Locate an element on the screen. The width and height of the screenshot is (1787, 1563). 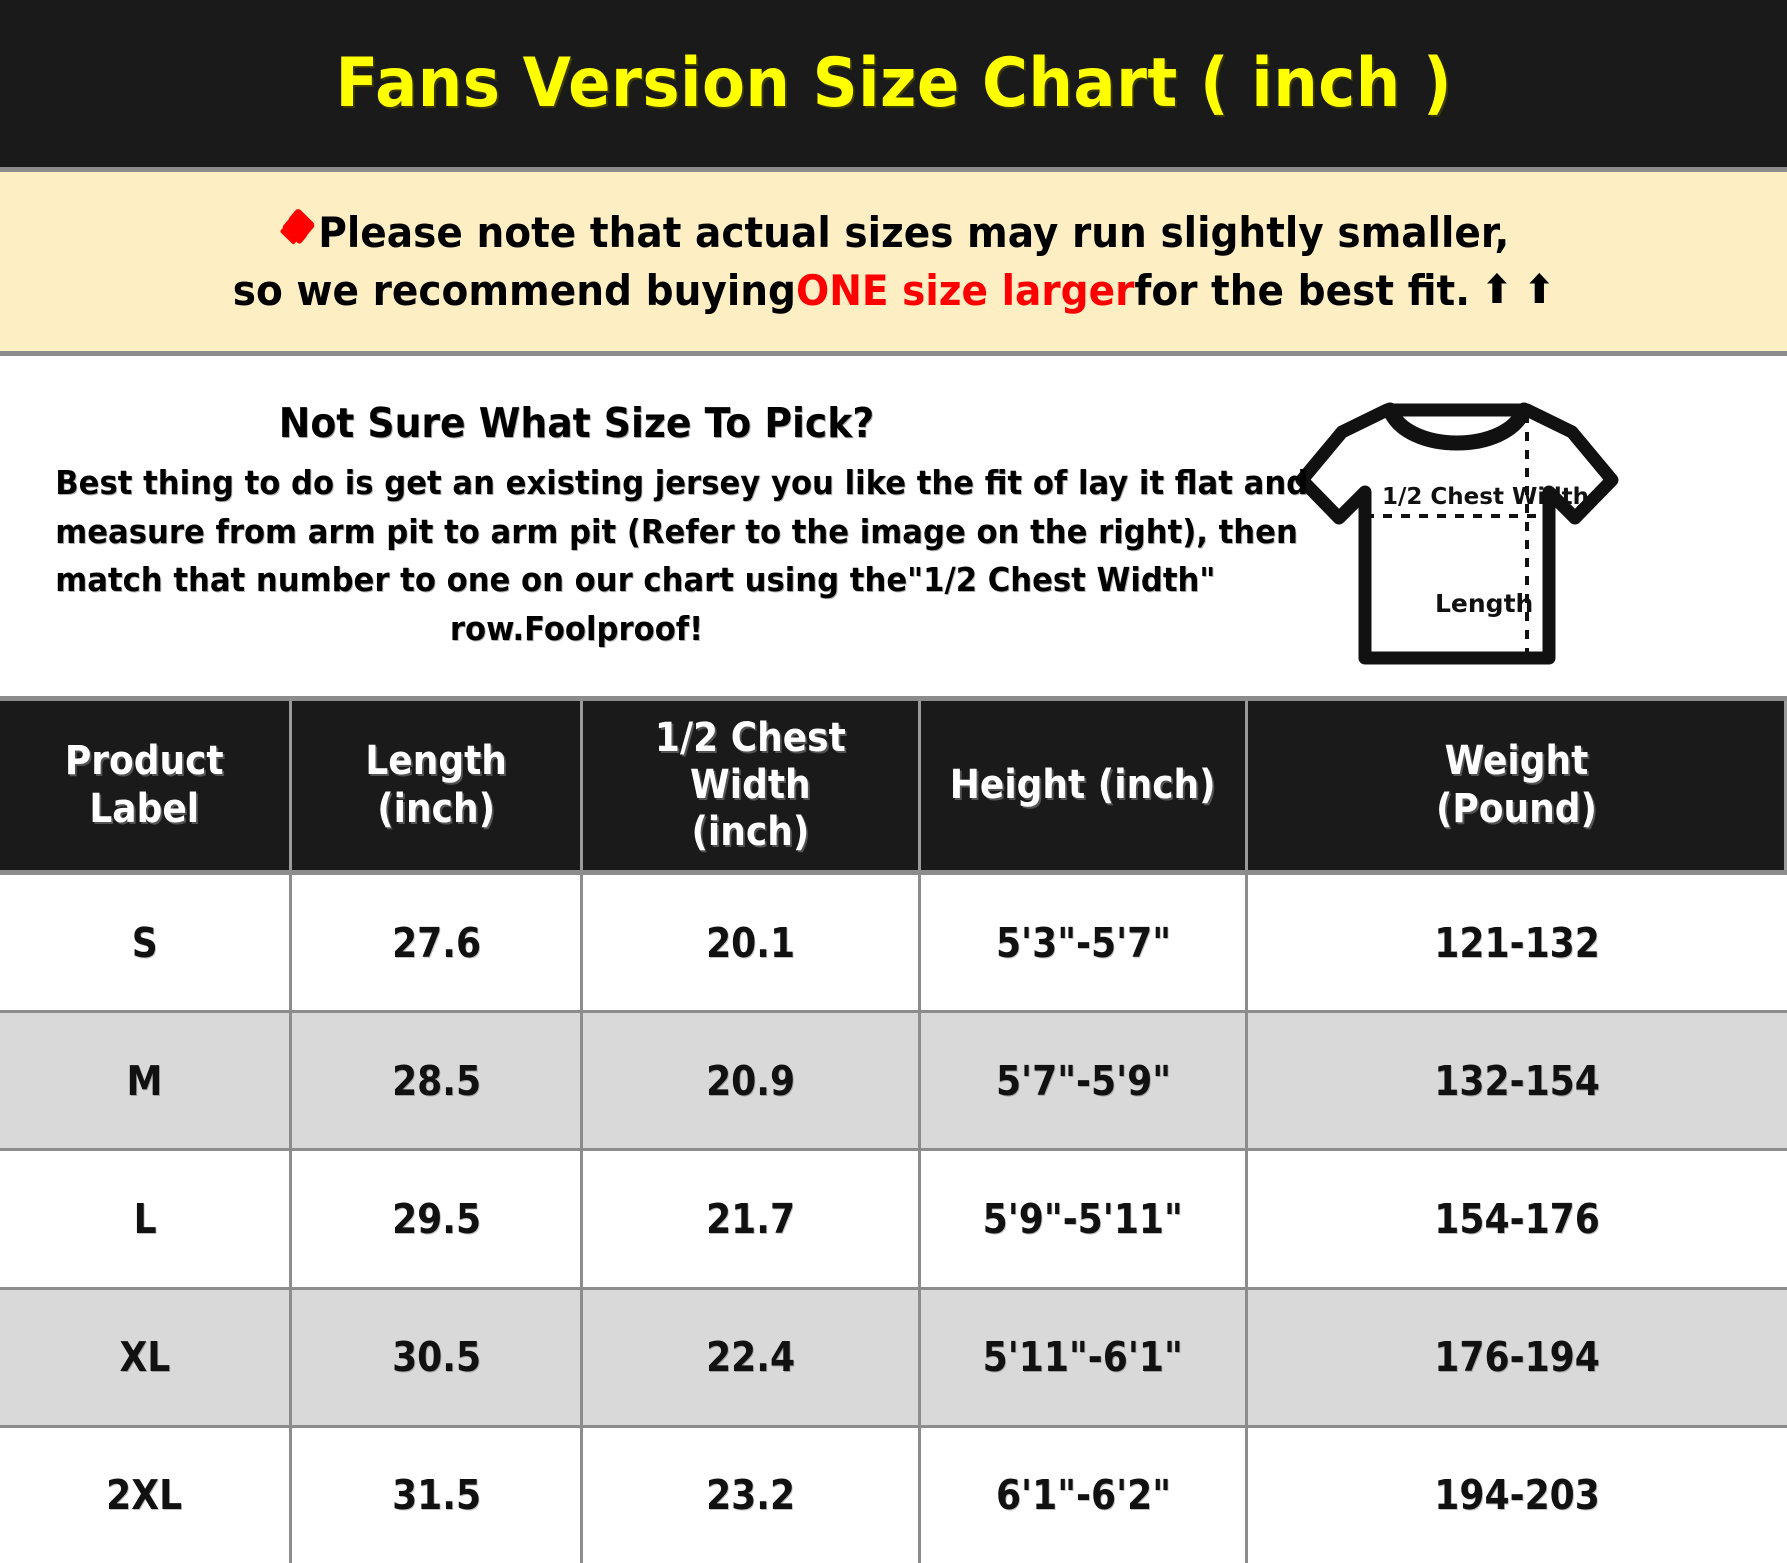
tshirt-diagram-container: 1/2 Chest Width Length is located at coordinates (1457, 526).